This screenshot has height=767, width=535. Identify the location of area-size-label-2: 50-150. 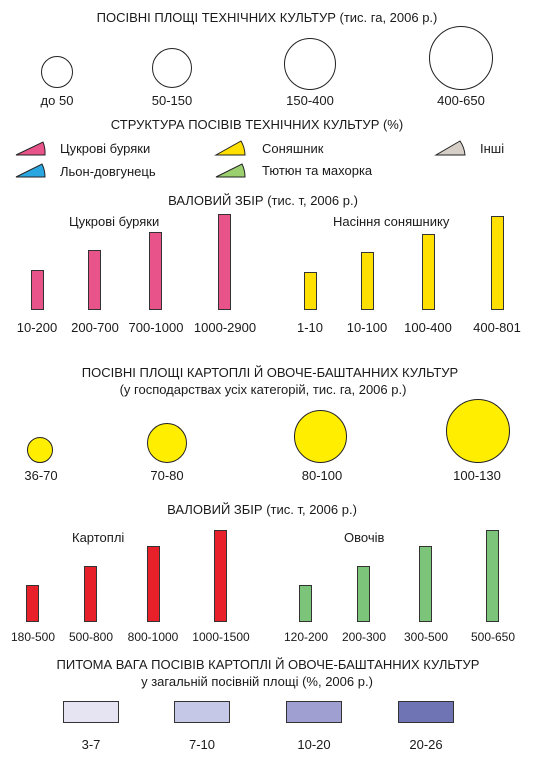
(172, 100).